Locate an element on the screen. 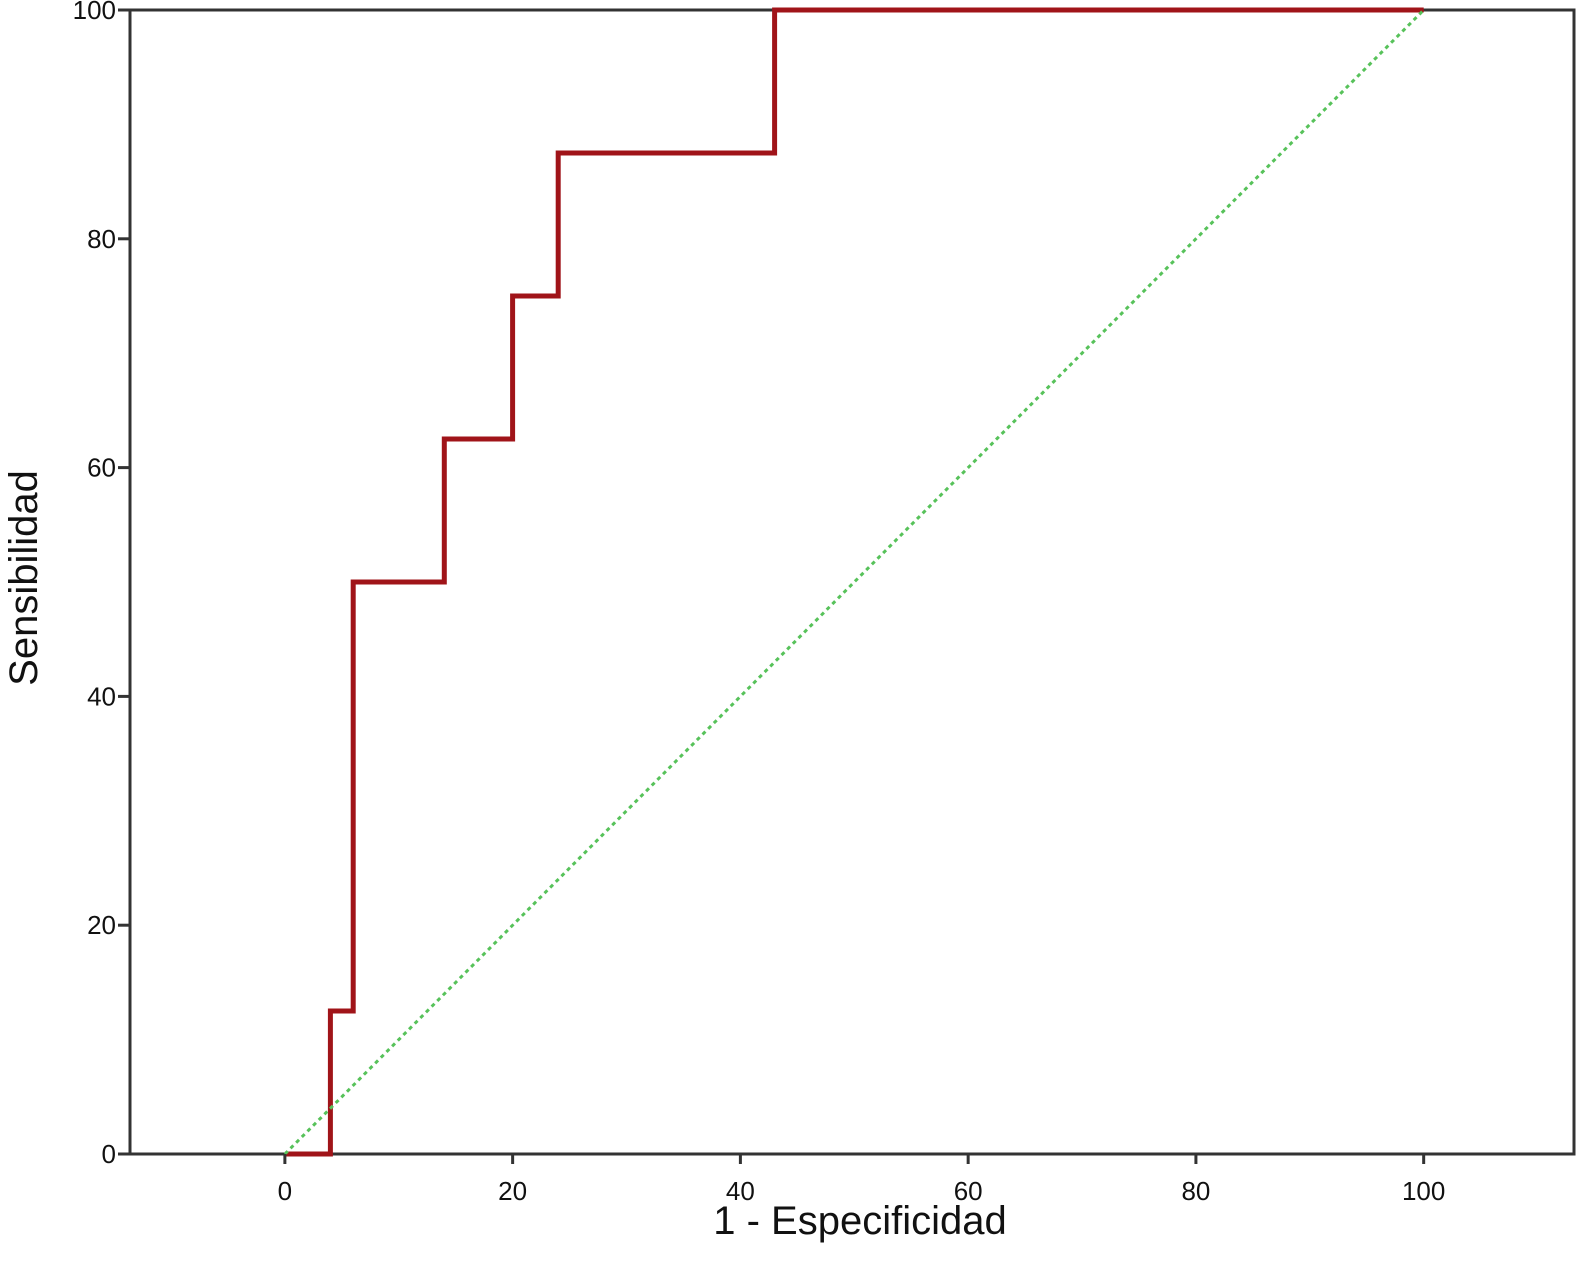 This screenshot has width=1585, height=1281. x-axis-title: 1 - Especificidad is located at coordinates (859, 1221).